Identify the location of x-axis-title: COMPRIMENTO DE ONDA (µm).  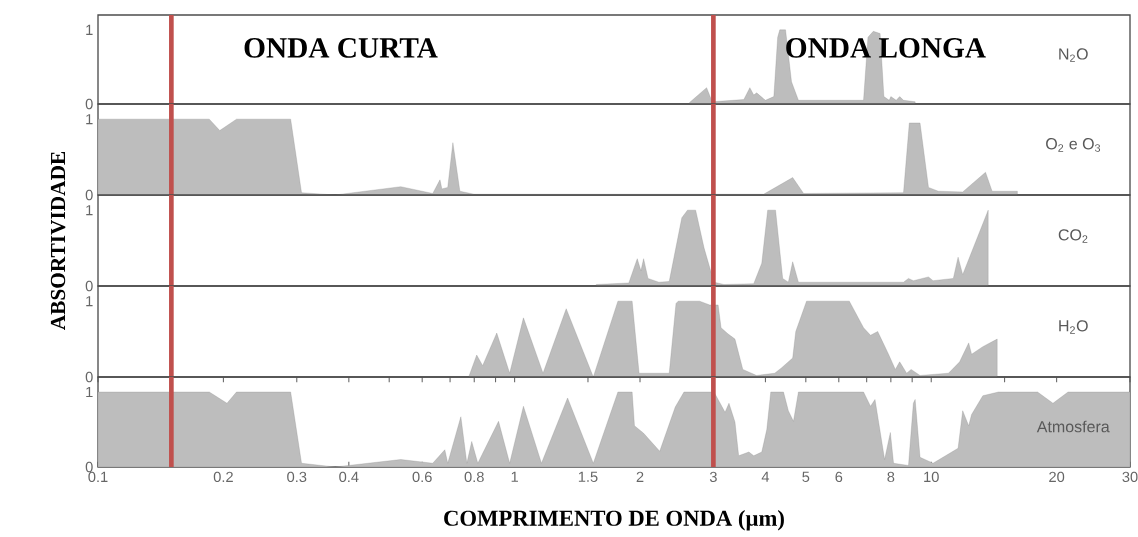
(614, 520).